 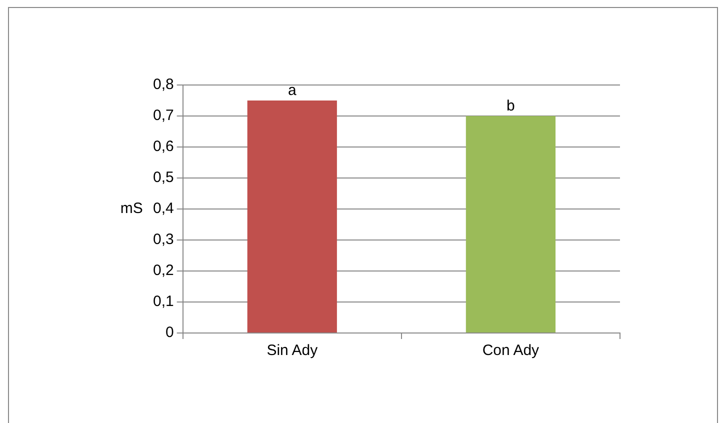 I want to click on y-tick-label: 0,5, so click(x=163, y=177).